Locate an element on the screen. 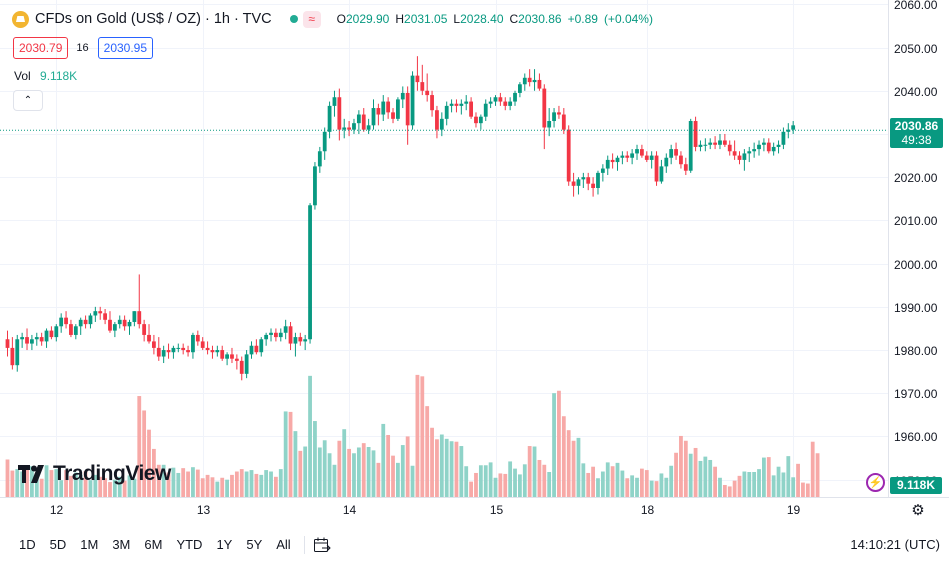  calendar-goto-icon is located at coordinates (322, 545).